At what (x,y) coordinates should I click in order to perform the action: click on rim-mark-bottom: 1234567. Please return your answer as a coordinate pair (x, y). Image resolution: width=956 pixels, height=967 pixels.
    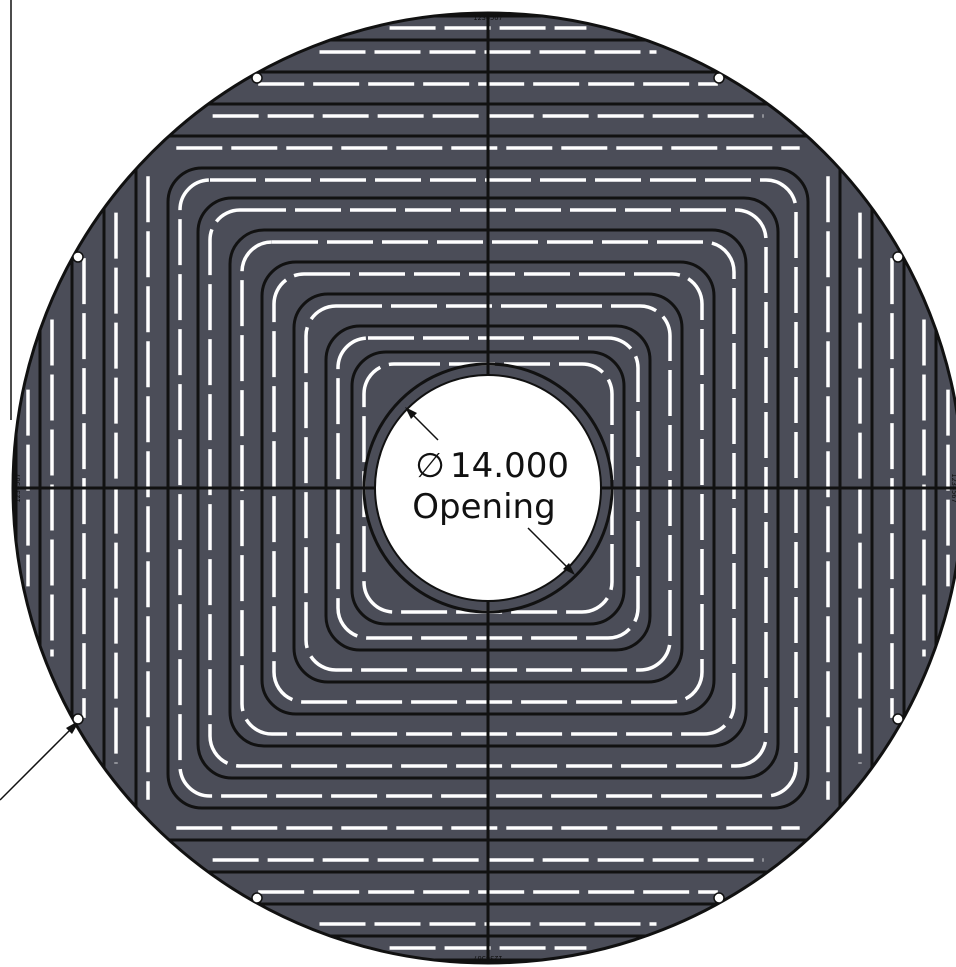
    Looking at the image, I should click on (488, 958).